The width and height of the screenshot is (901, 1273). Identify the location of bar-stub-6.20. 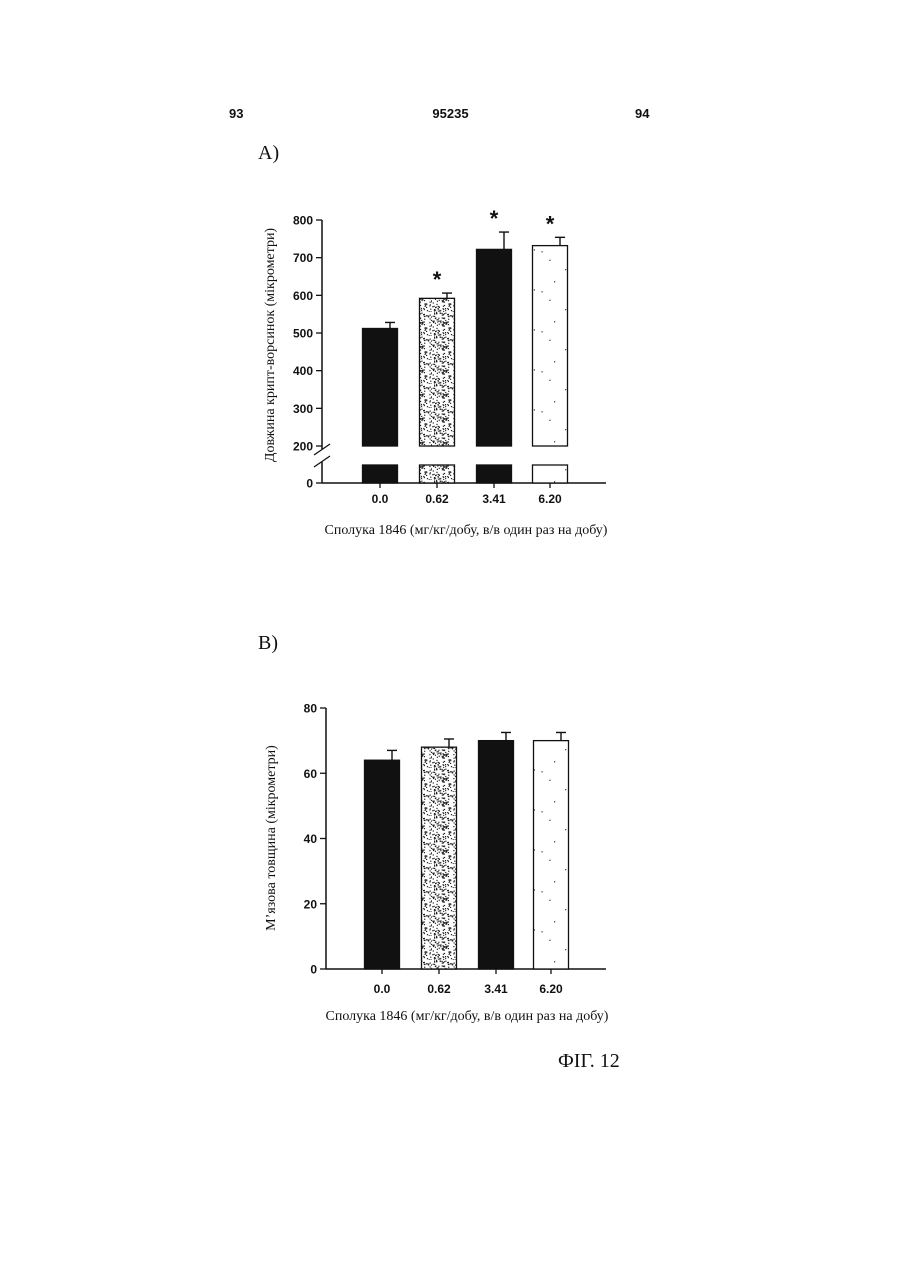
(550, 474).